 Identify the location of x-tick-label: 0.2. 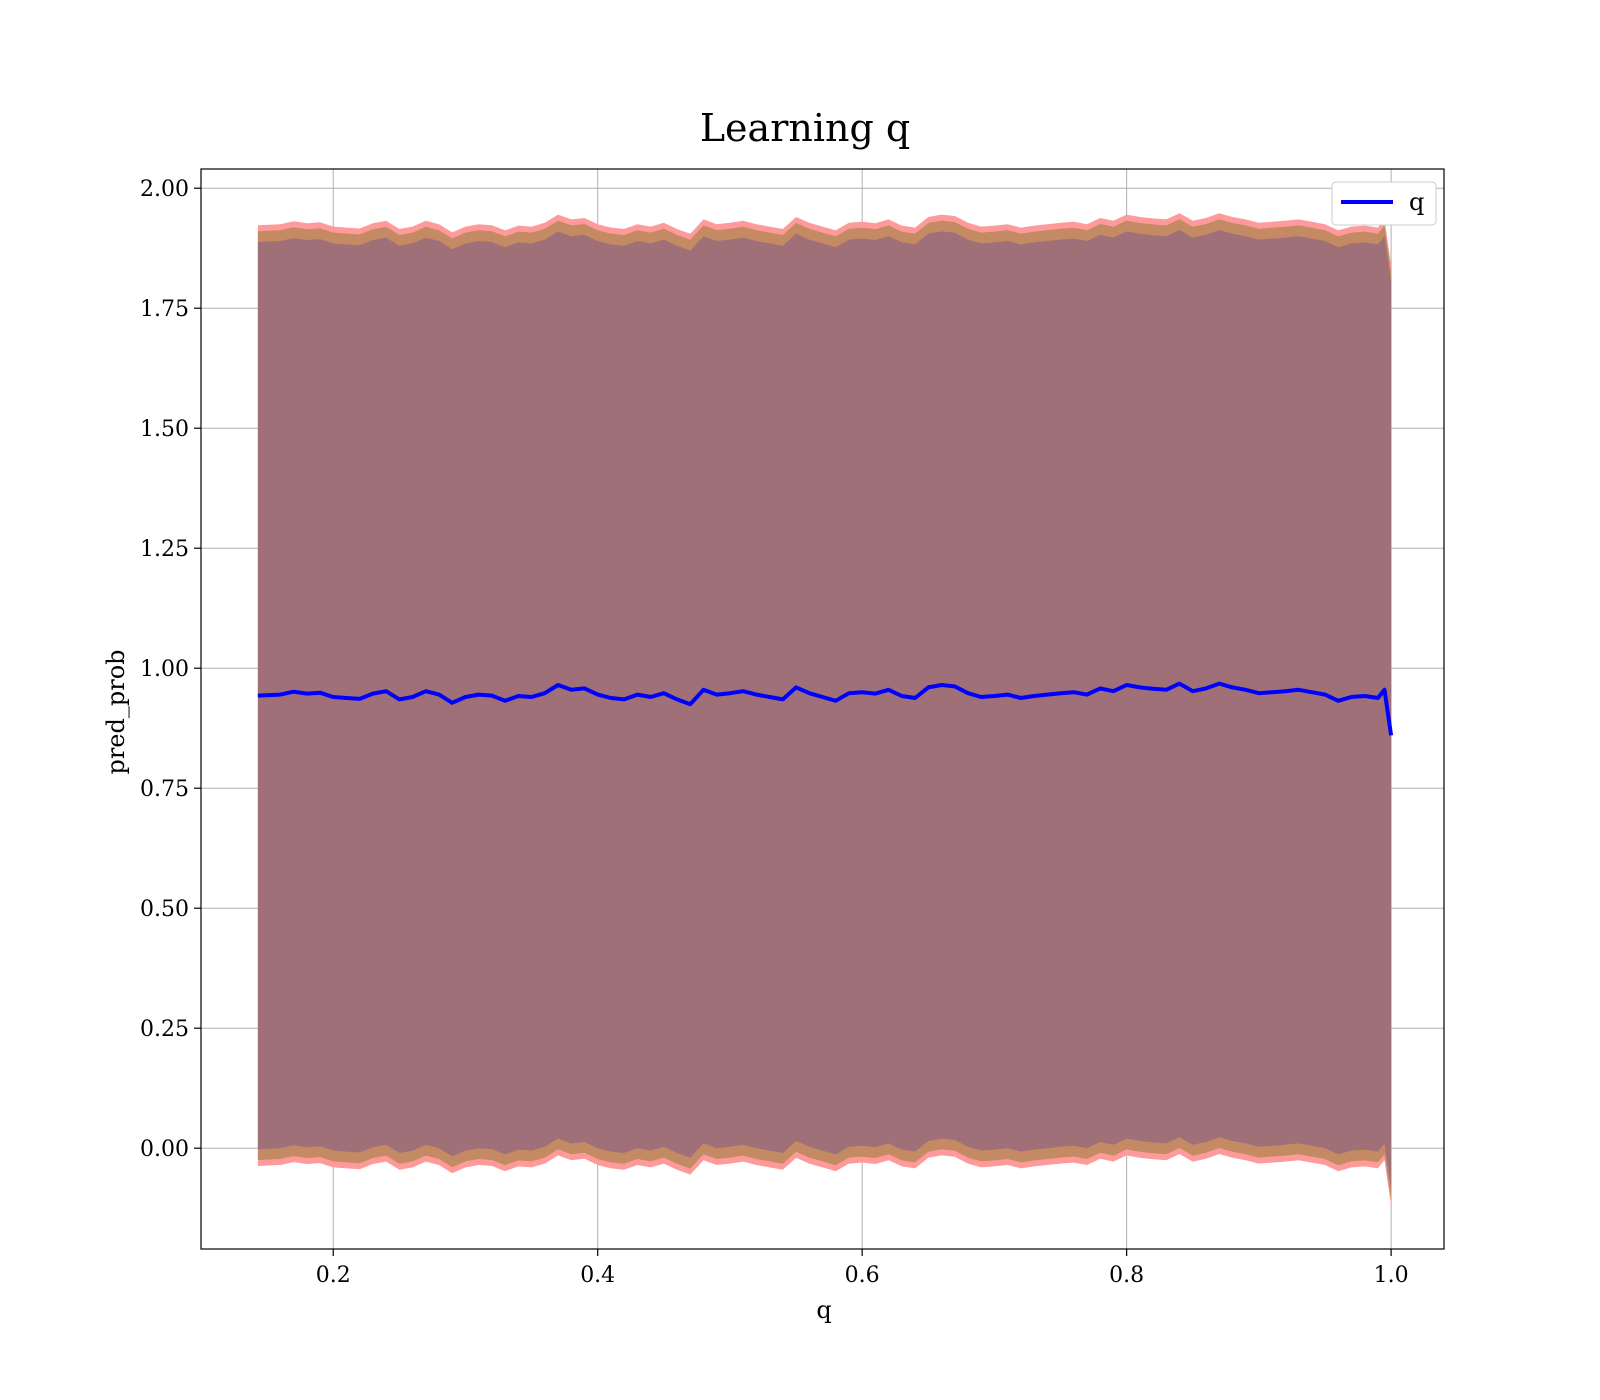
(333, 1275).